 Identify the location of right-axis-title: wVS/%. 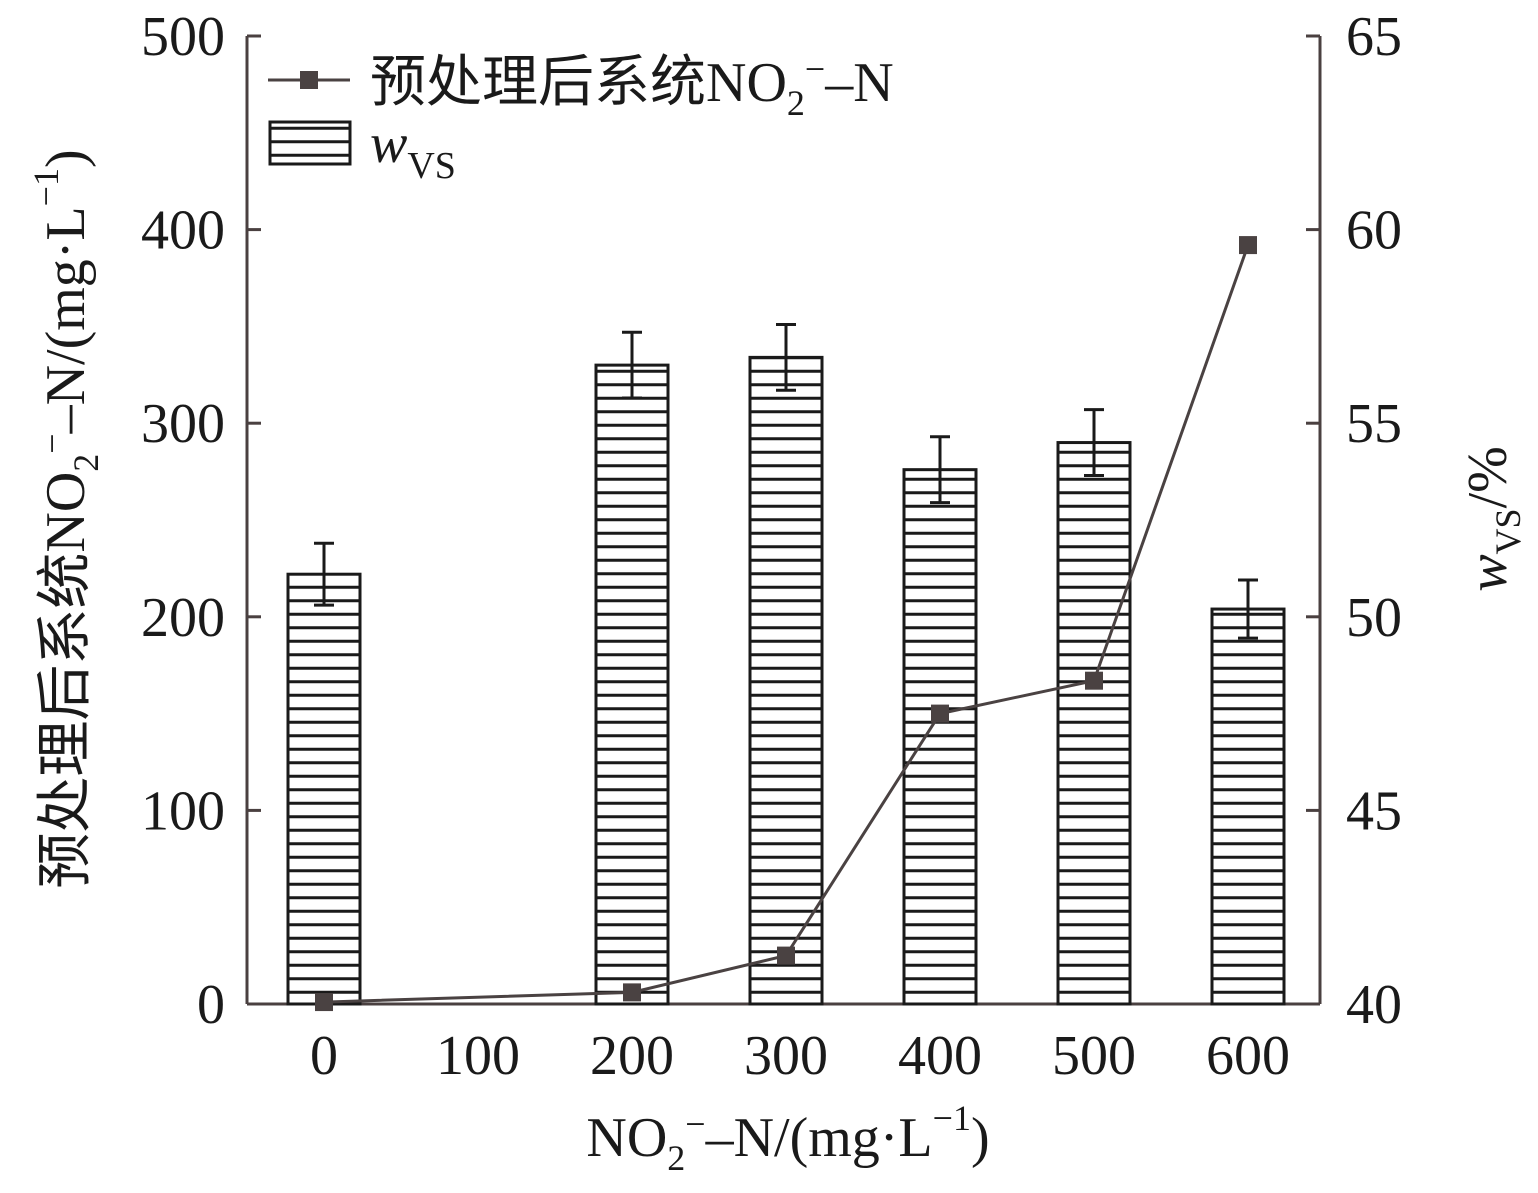
(1492, 519).